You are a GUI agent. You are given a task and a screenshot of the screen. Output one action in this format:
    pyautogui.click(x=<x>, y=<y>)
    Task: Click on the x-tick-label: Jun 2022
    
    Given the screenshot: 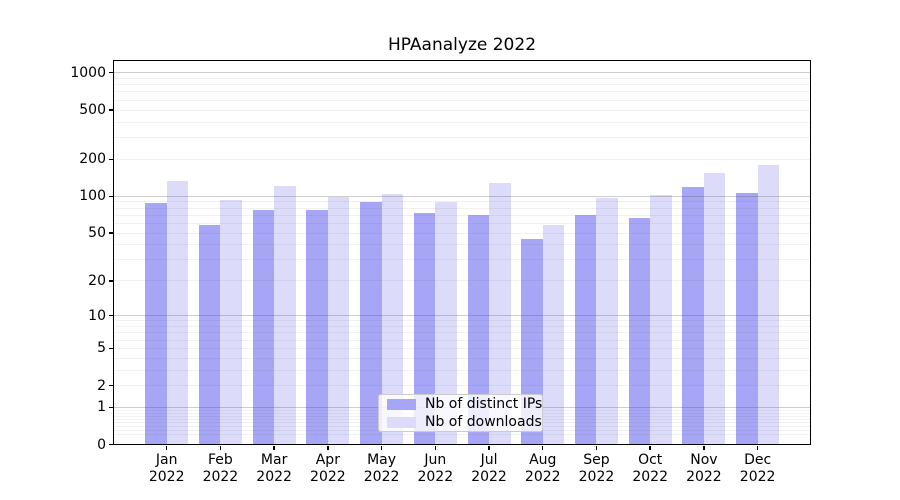 What is the action you would take?
    pyautogui.click(x=435, y=468)
    